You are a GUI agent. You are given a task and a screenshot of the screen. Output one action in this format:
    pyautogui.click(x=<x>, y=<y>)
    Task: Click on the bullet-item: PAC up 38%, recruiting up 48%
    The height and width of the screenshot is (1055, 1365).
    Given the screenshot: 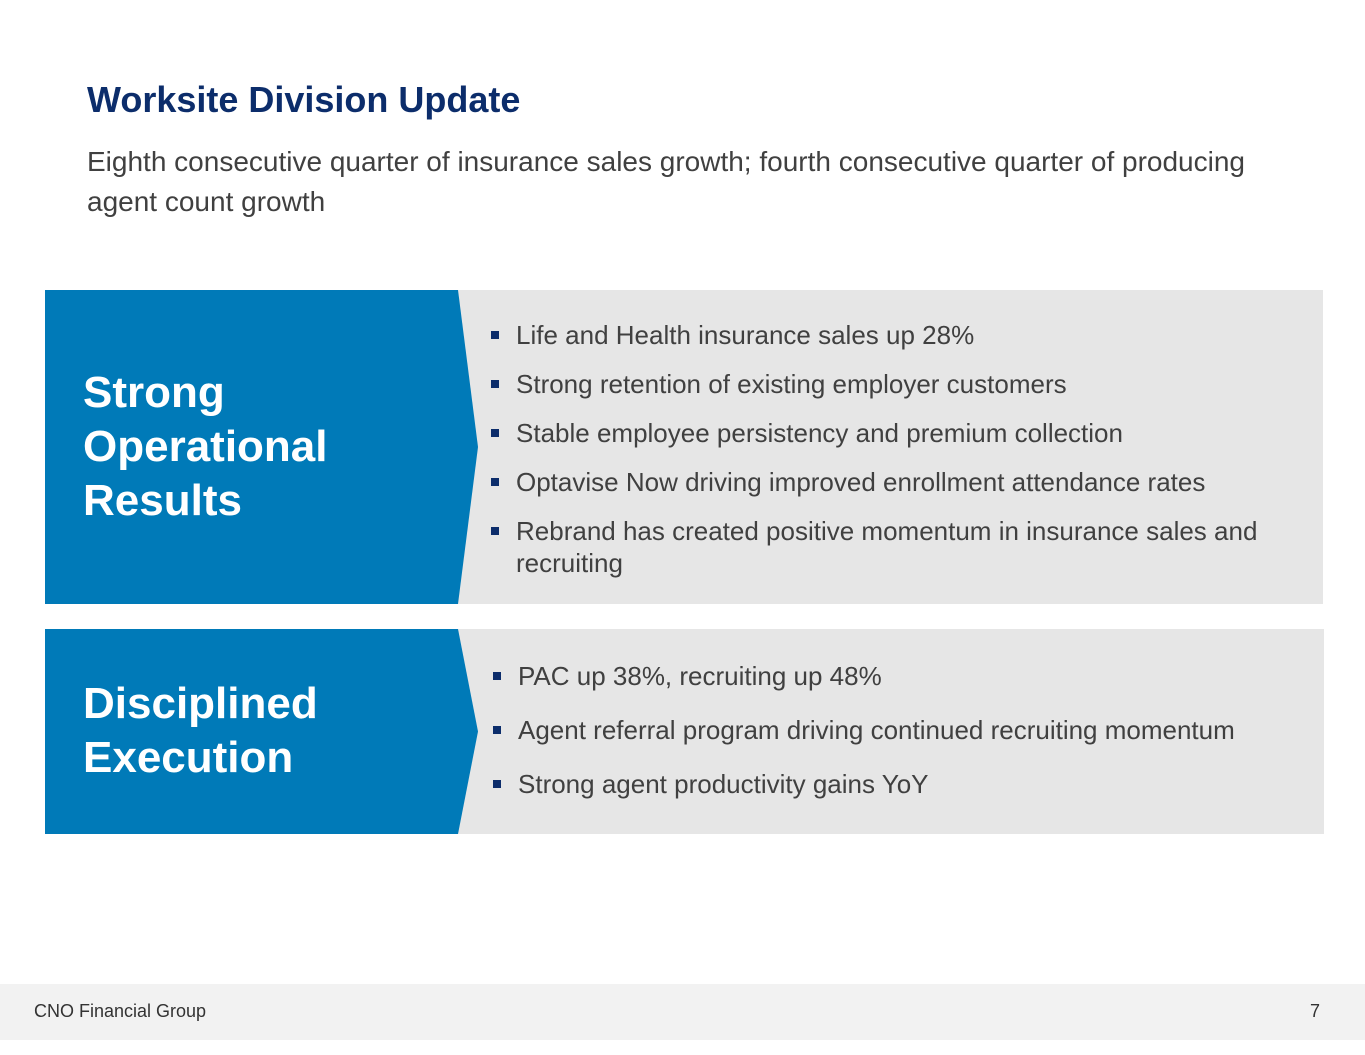 What is the action you would take?
    pyautogui.click(x=893, y=676)
    